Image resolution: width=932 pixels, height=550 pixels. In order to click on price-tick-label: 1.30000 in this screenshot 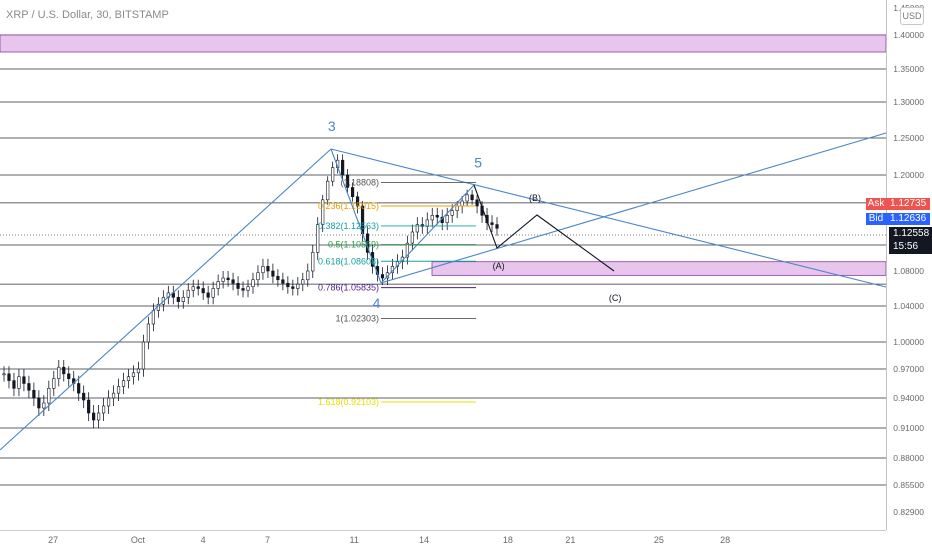, I will do `click(908, 102)`.